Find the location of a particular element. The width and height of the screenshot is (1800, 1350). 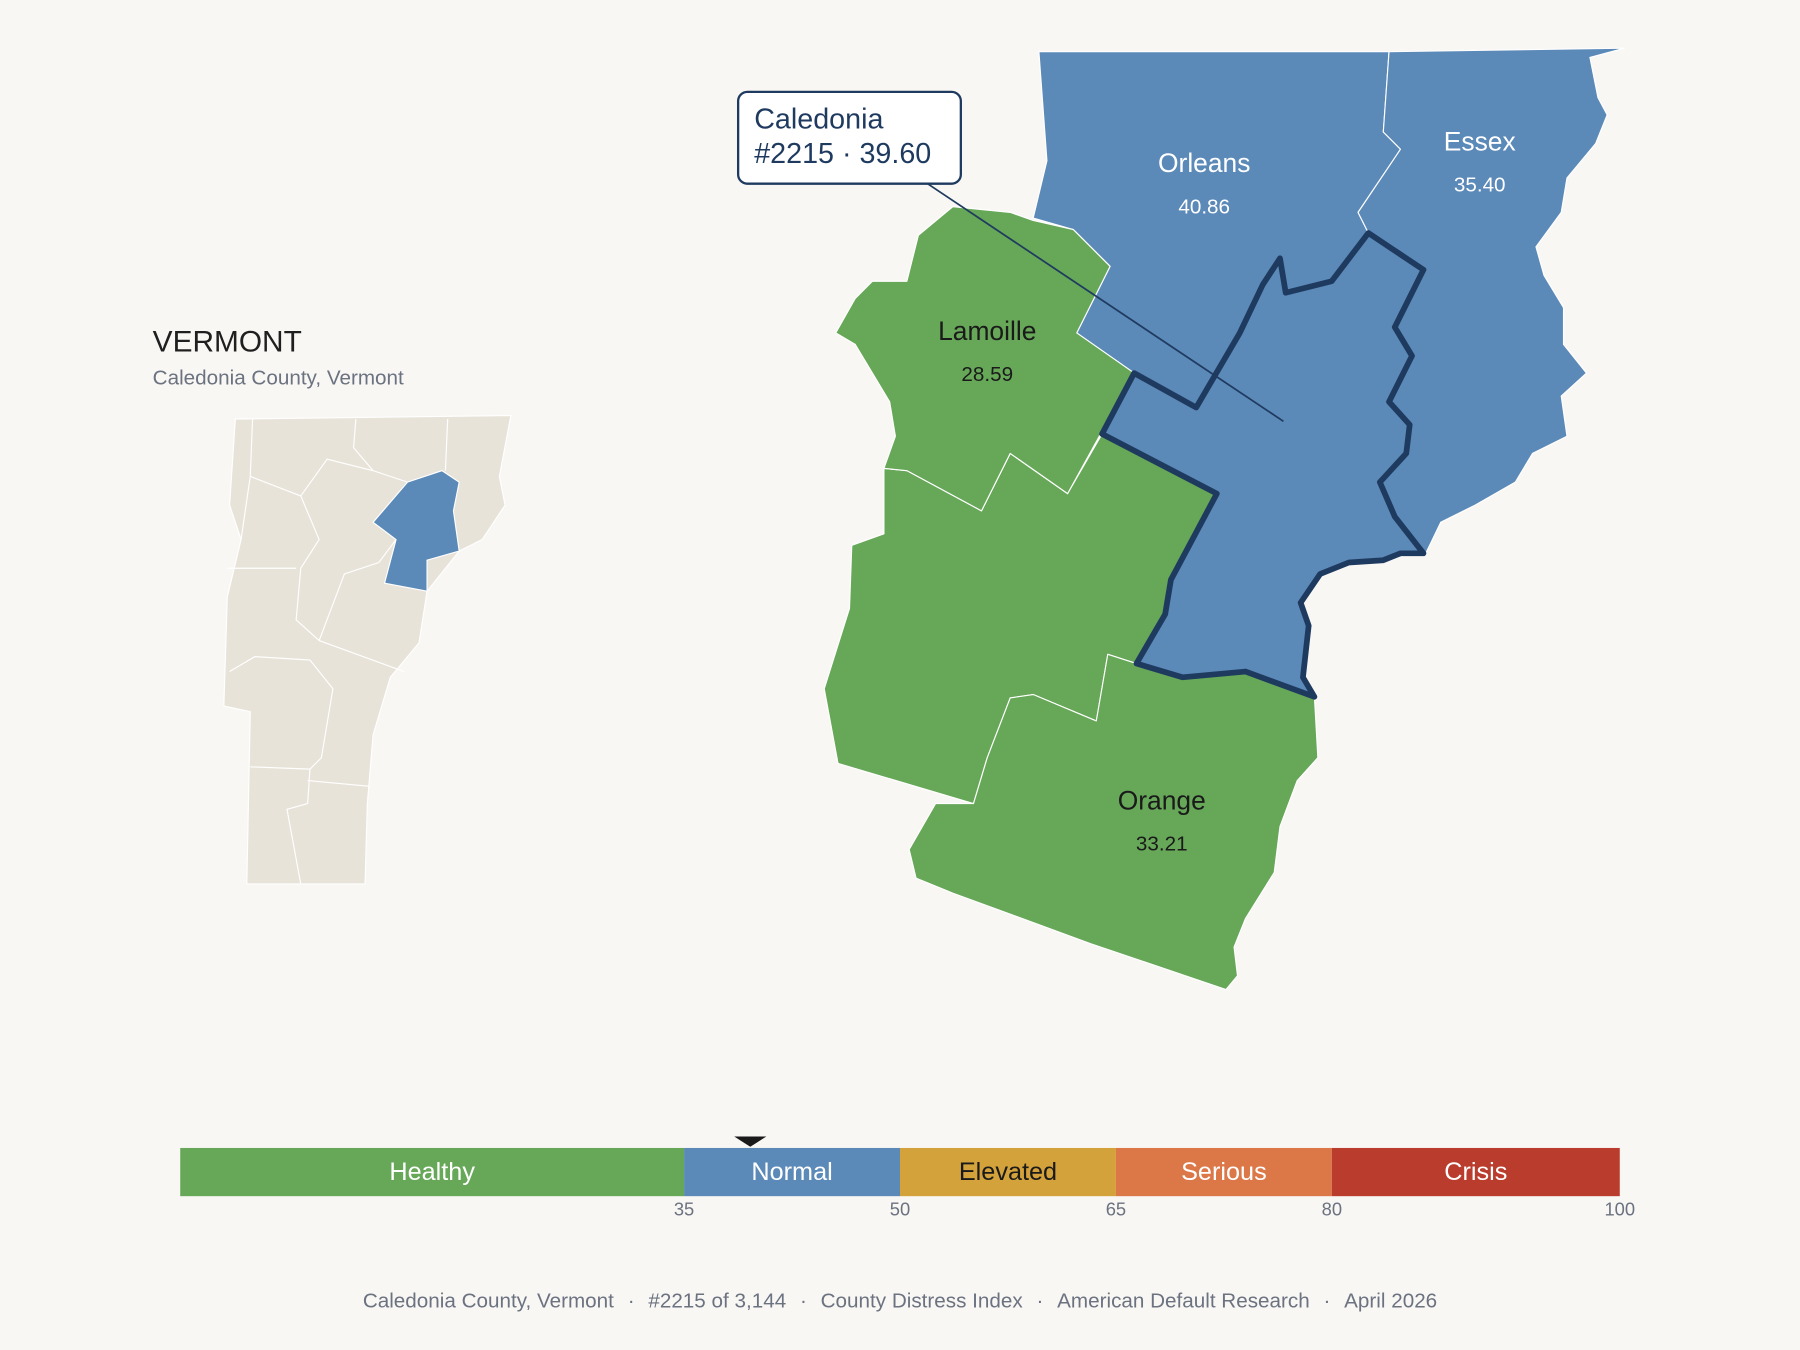

footer-item: April 2026 is located at coordinates (1390, 1301).